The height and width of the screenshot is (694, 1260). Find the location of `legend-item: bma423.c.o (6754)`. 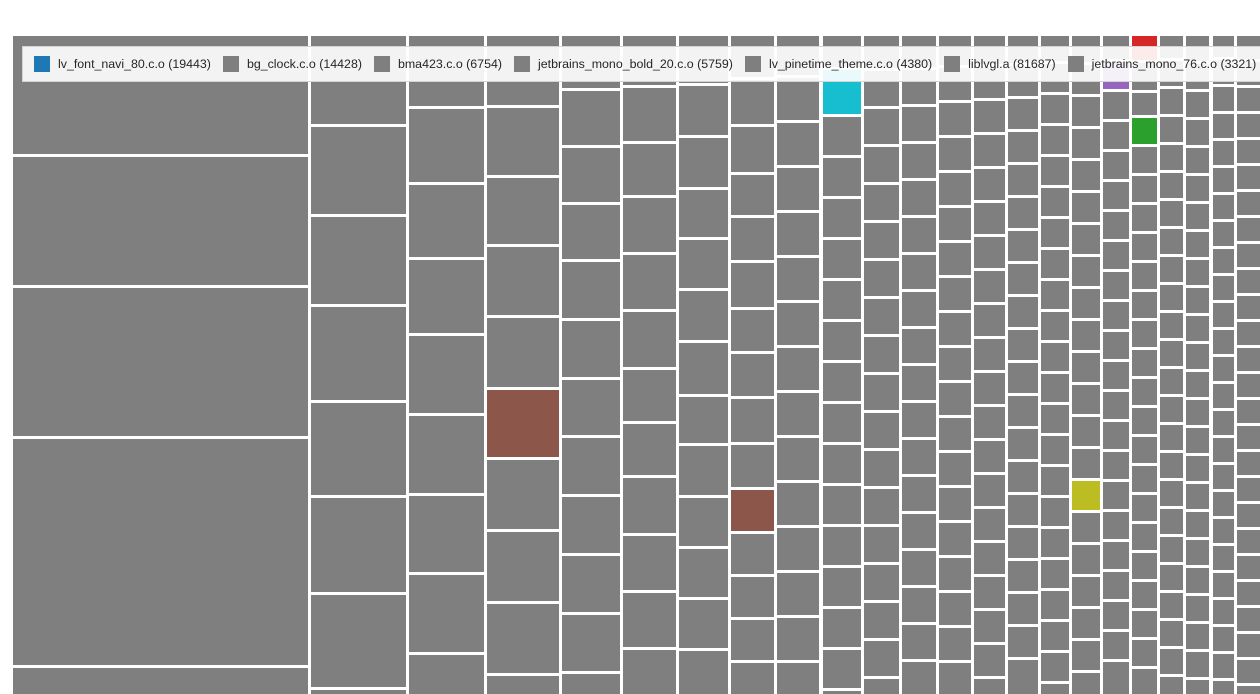

legend-item: bma423.c.o (6754) is located at coordinates (437, 64).